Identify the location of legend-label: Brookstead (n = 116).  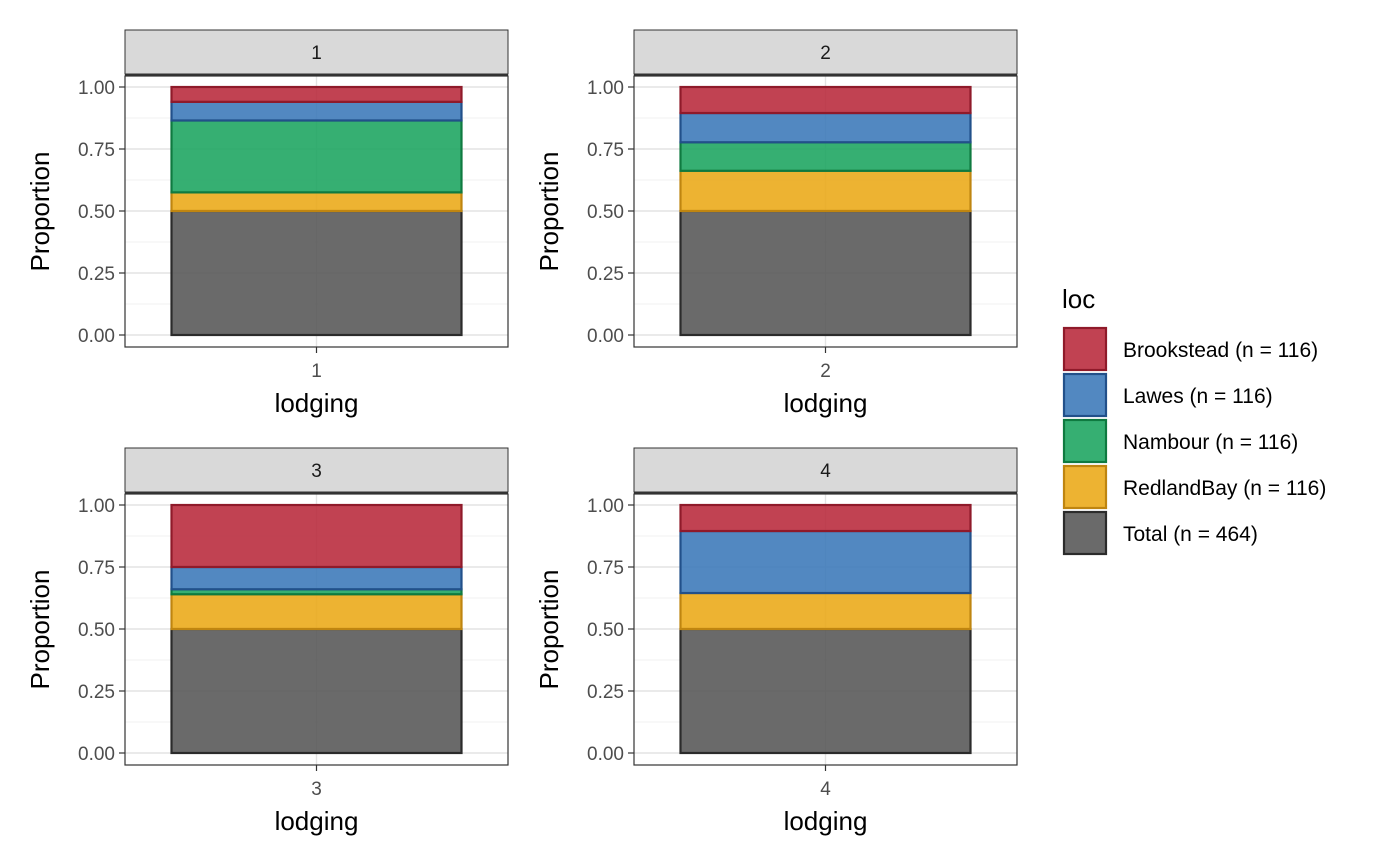
(1220, 350).